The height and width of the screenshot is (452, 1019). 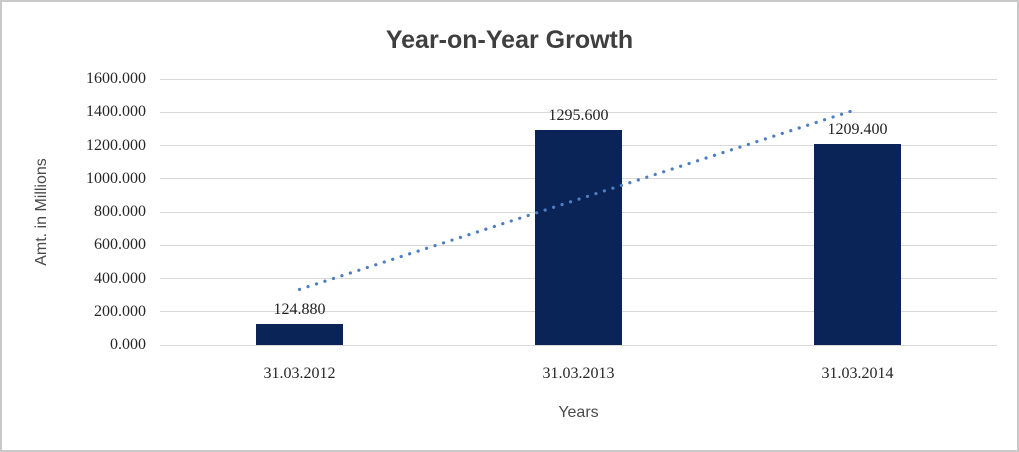 What do you see at coordinates (299, 373) in the screenshot?
I see `x-tick-label: 31.03.2012` at bounding box center [299, 373].